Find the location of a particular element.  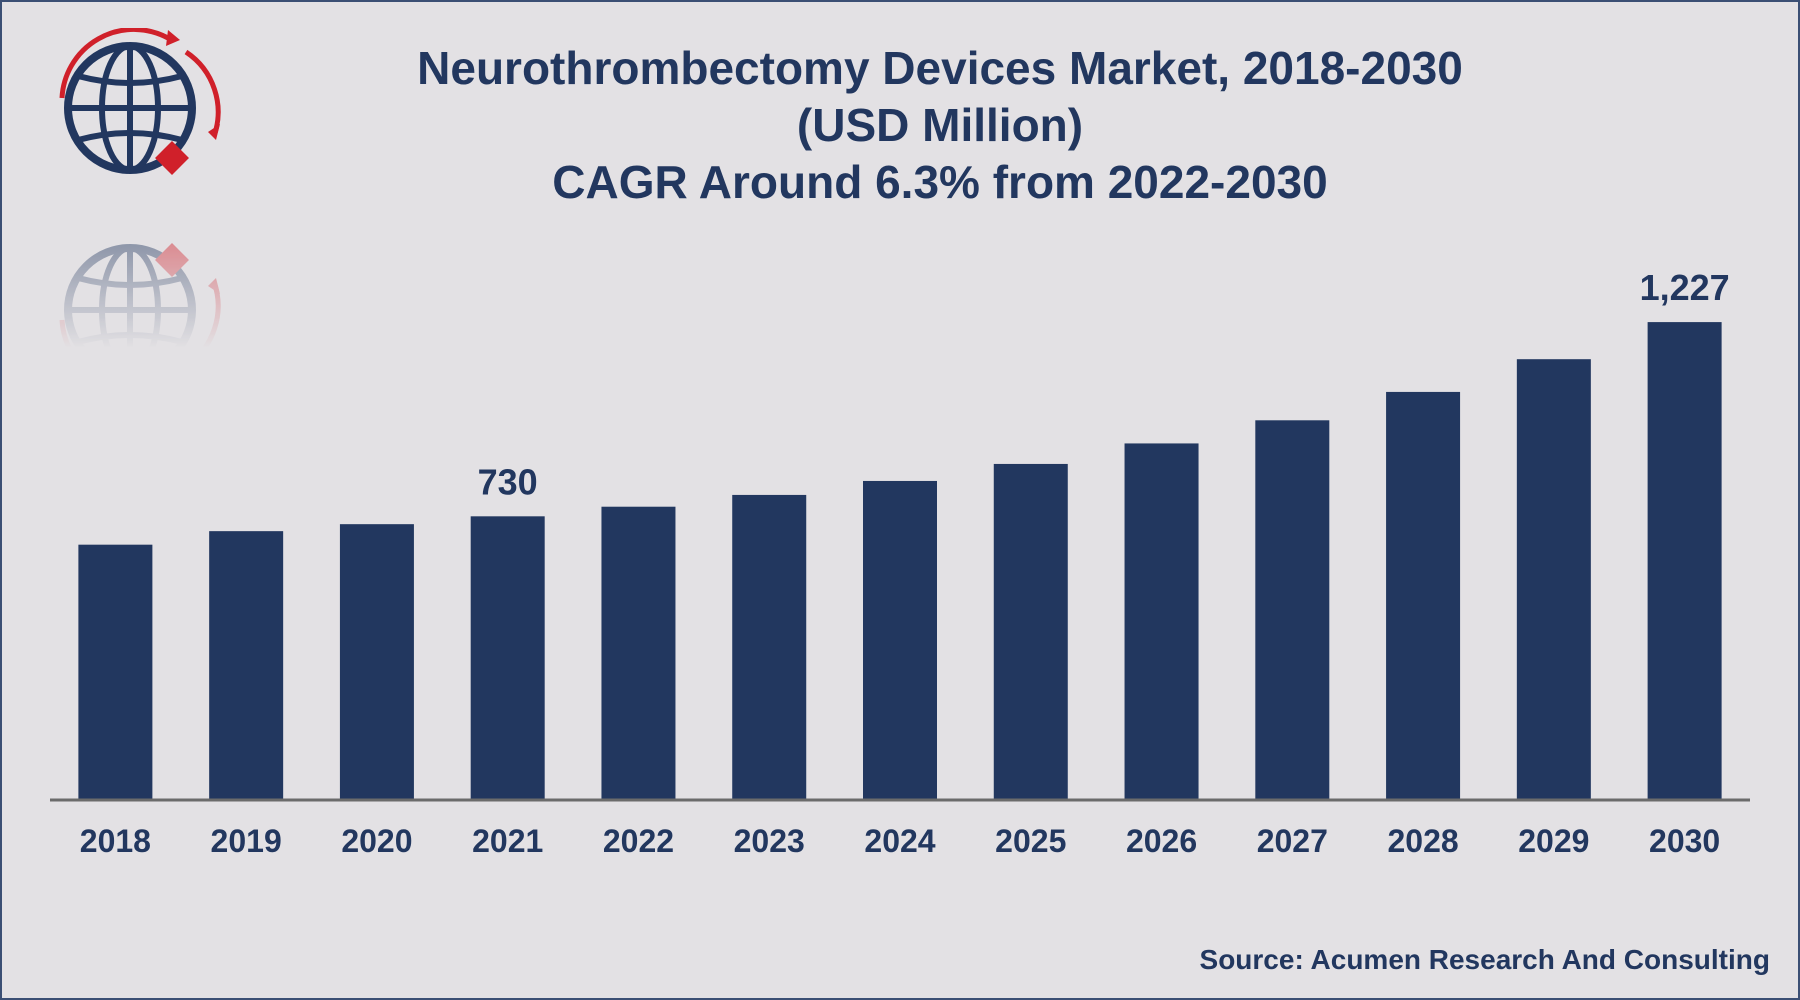

bar-2024 is located at coordinates (900, 640).